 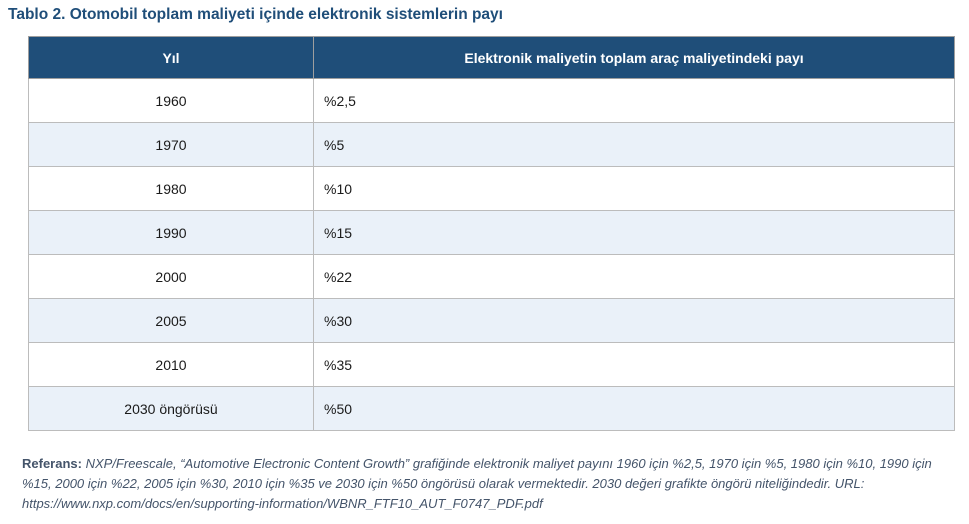 What do you see at coordinates (634, 320) in the screenshot?
I see `share-cell: %30` at bounding box center [634, 320].